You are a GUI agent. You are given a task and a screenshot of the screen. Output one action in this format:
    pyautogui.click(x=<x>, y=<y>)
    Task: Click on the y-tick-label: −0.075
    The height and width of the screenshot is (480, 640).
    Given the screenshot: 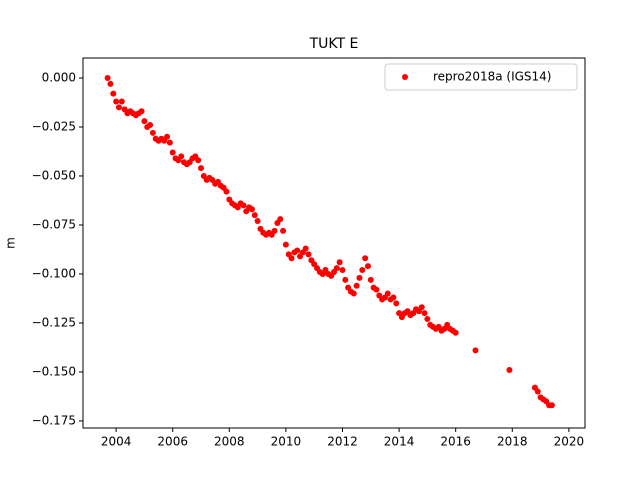 What is the action you would take?
    pyautogui.click(x=54, y=224)
    